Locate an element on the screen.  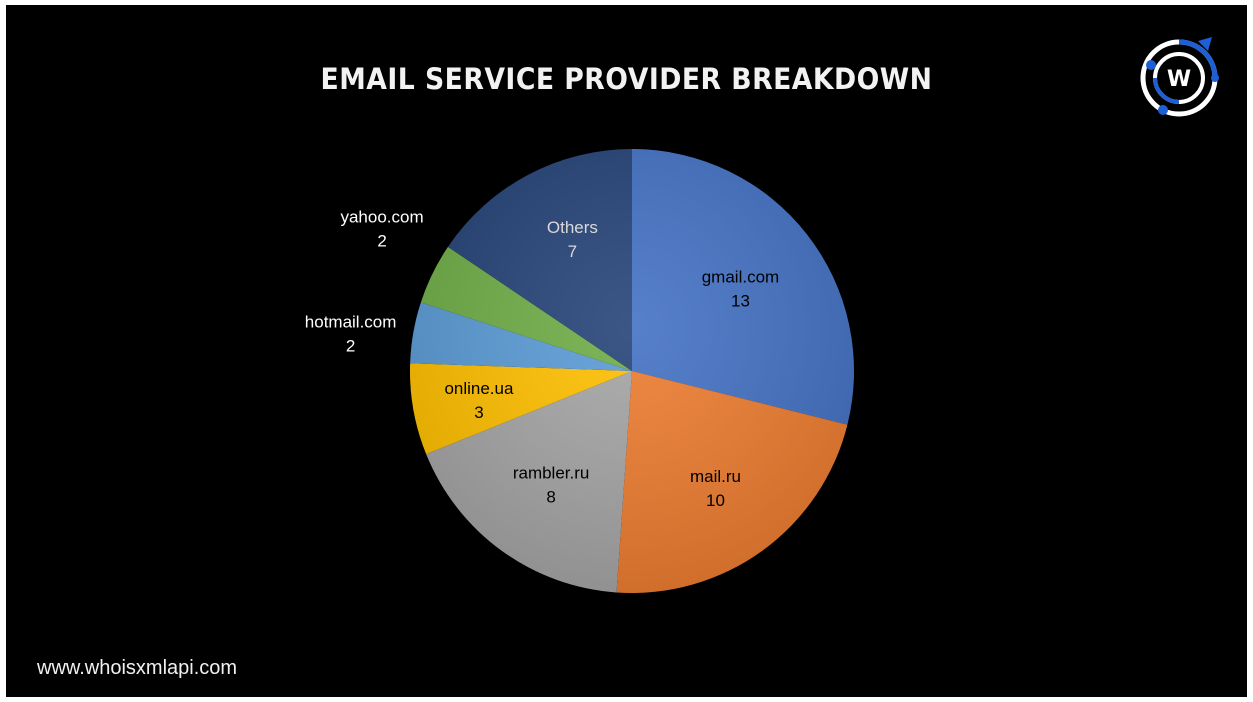
slice-category-label: yahoo.com is located at coordinates (381, 217).